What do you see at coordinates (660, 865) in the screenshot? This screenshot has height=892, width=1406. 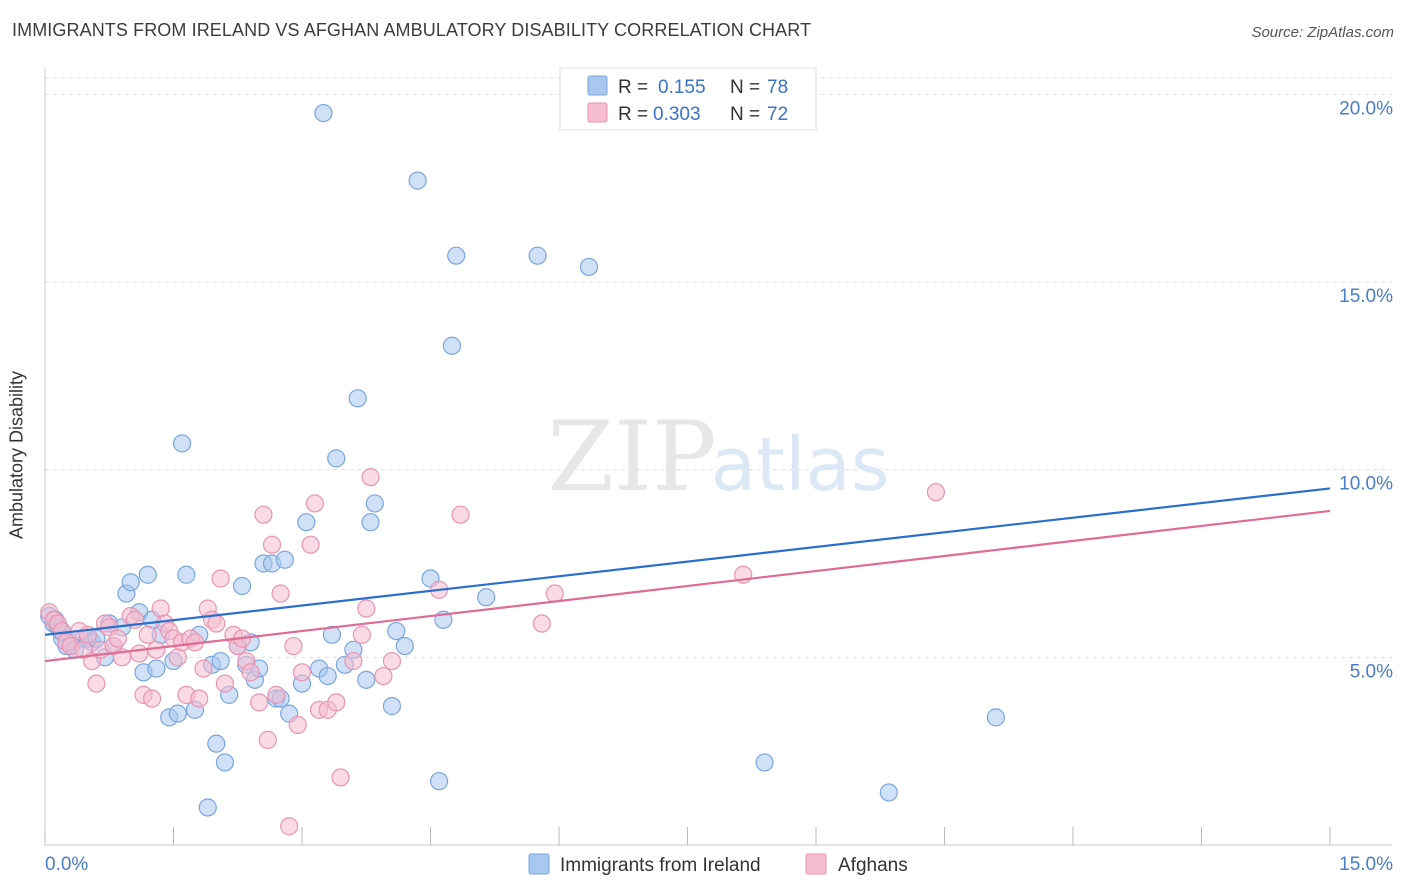 I see `legend-label-ireland: Immigrants from Ireland` at bounding box center [660, 865].